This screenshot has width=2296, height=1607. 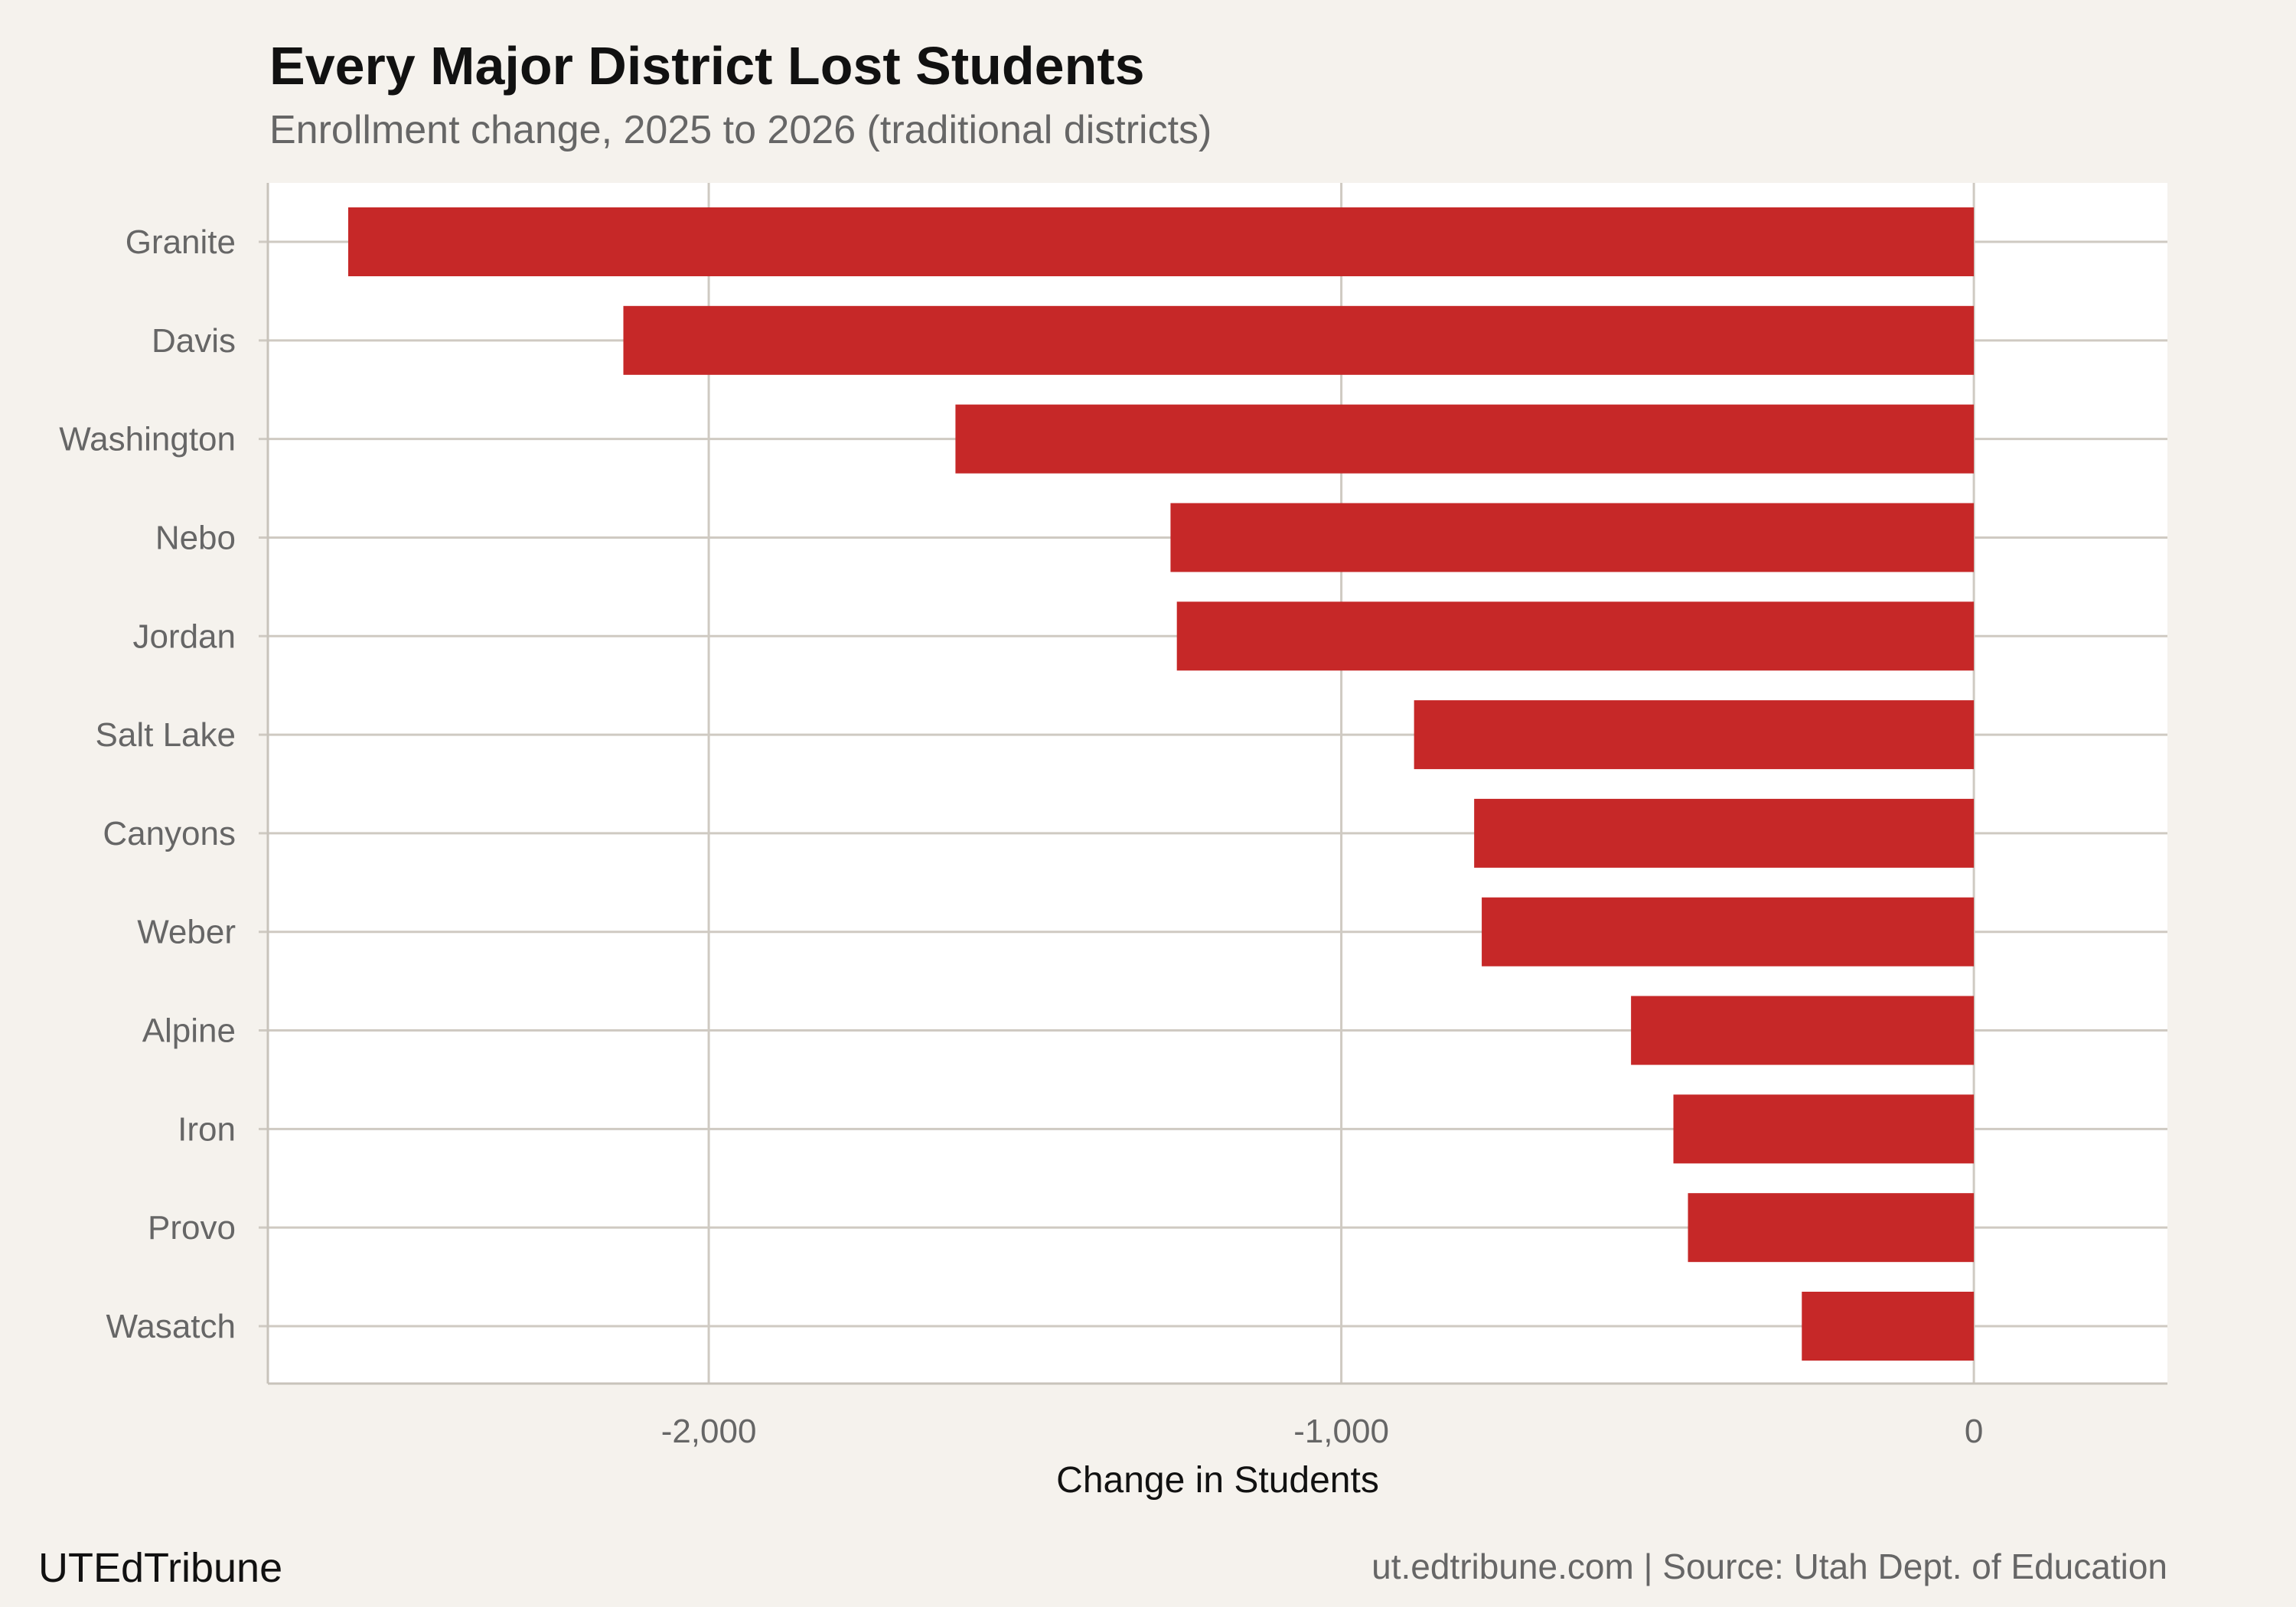 What do you see at coordinates (1728, 931) in the screenshot?
I see `bar-weber` at bounding box center [1728, 931].